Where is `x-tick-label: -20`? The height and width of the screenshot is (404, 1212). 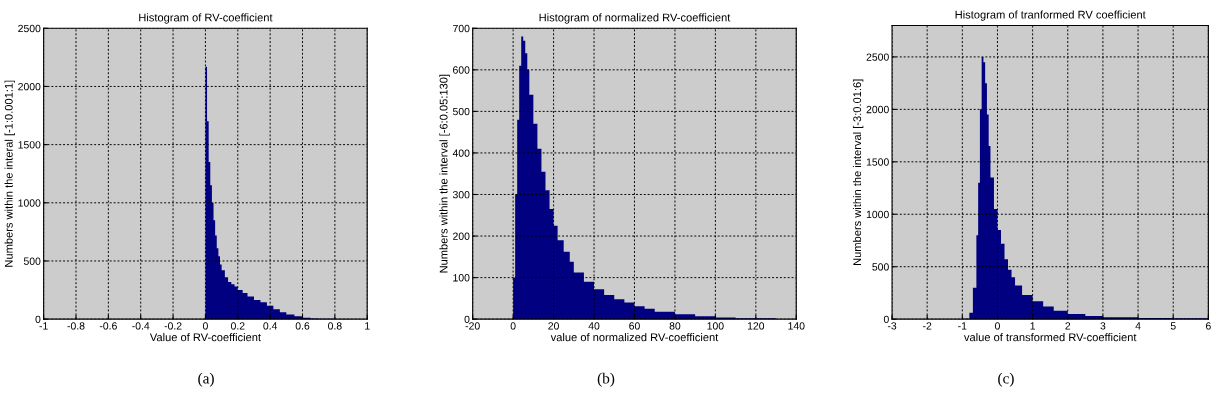 x-tick-label: -20 is located at coordinates (472, 326).